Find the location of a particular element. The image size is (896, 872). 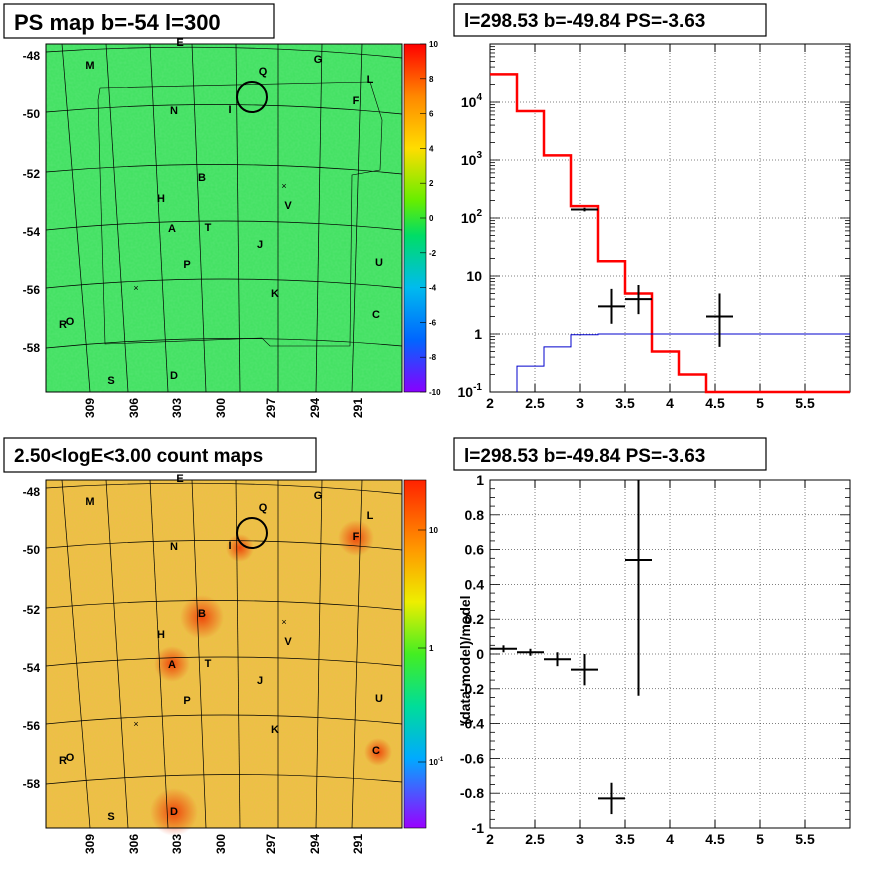

y-tick-label: 0.2 is located at coordinates (475, 619).